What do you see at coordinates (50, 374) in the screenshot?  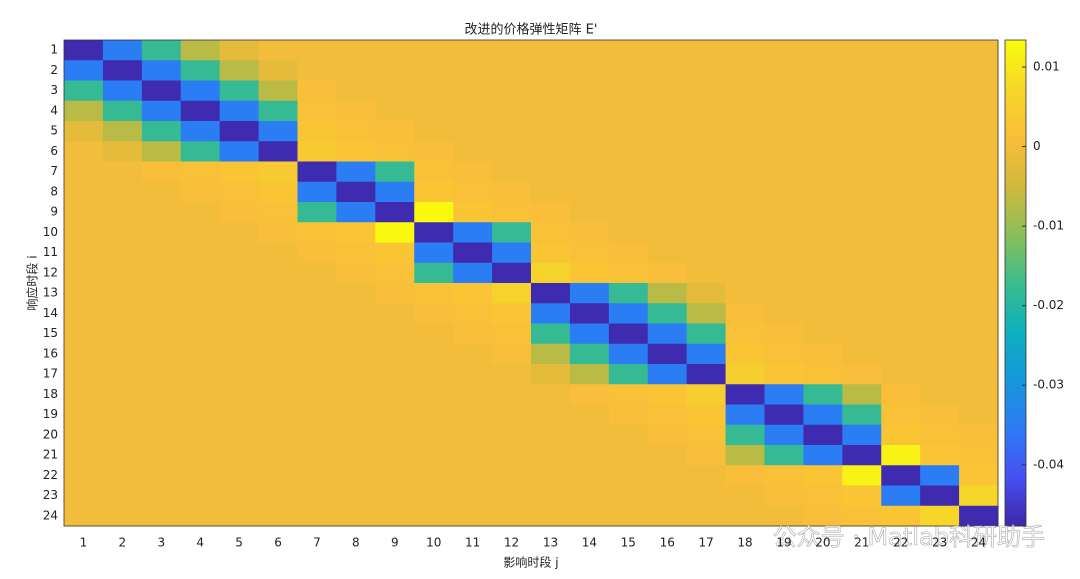 I see `y-tick-label: 17` at bounding box center [50, 374].